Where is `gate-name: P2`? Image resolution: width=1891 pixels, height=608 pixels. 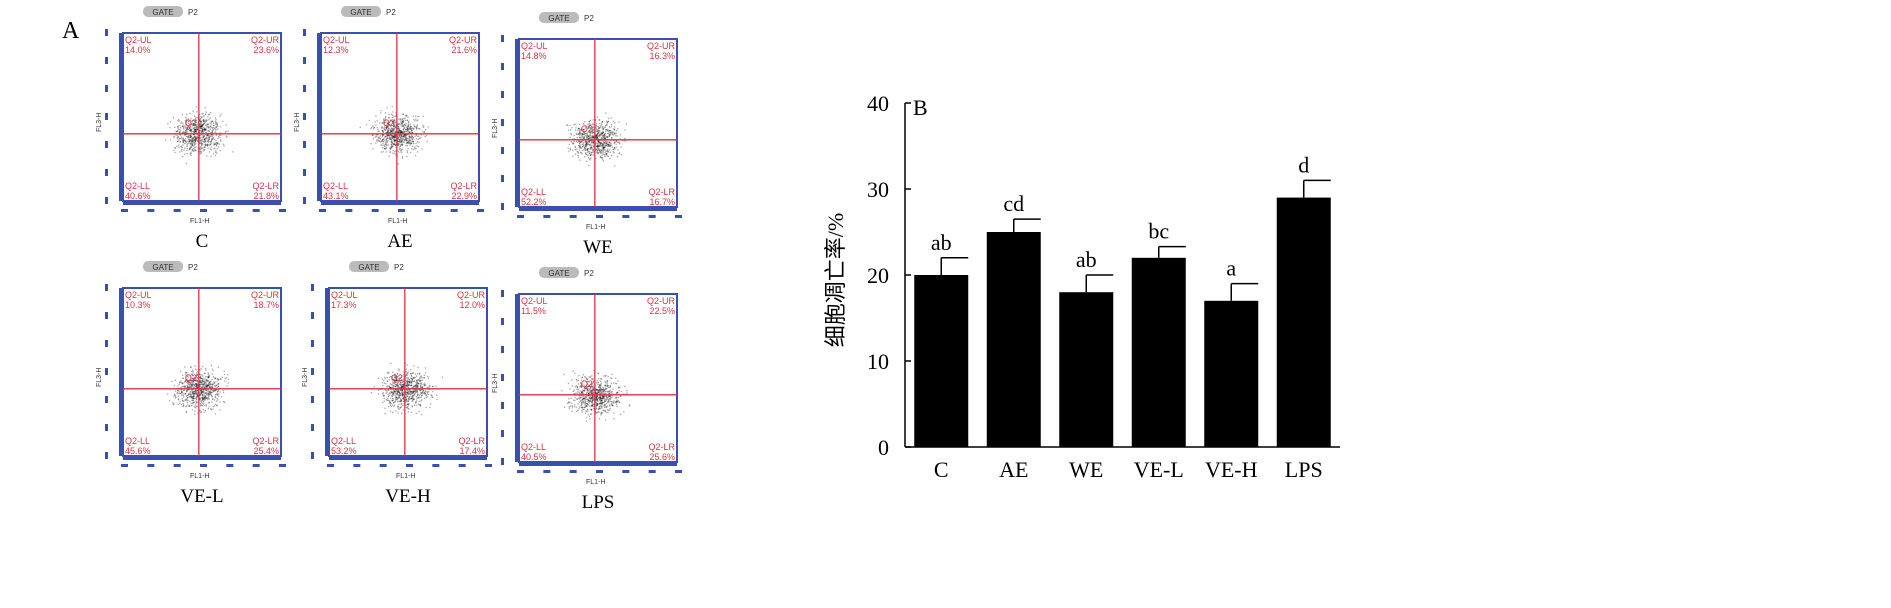
gate-name: P2 is located at coordinates (399, 267).